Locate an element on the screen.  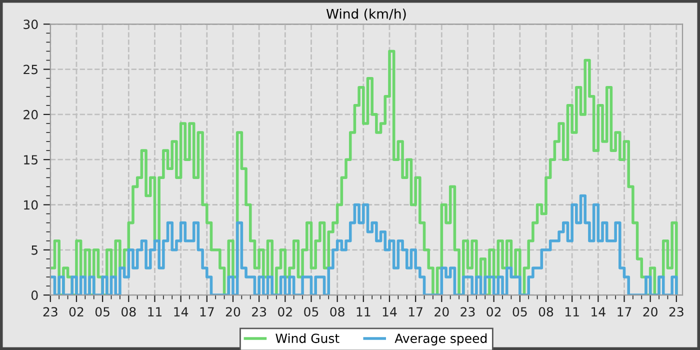
y-tick-label: 25 is located at coordinates (31, 69).